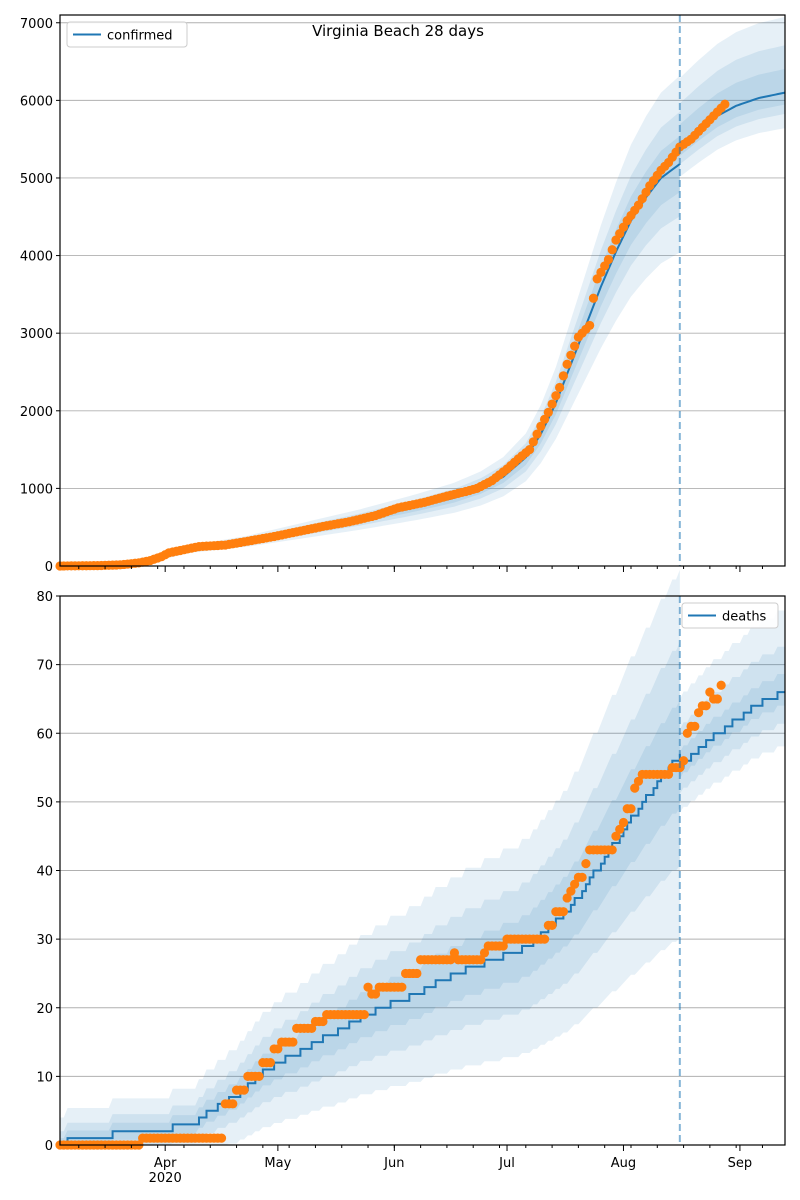 This screenshot has height=1200, width=800. Describe the element at coordinates (165, 1178) in the screenshot. I see `x-tick-year-label: 2020` at that location.